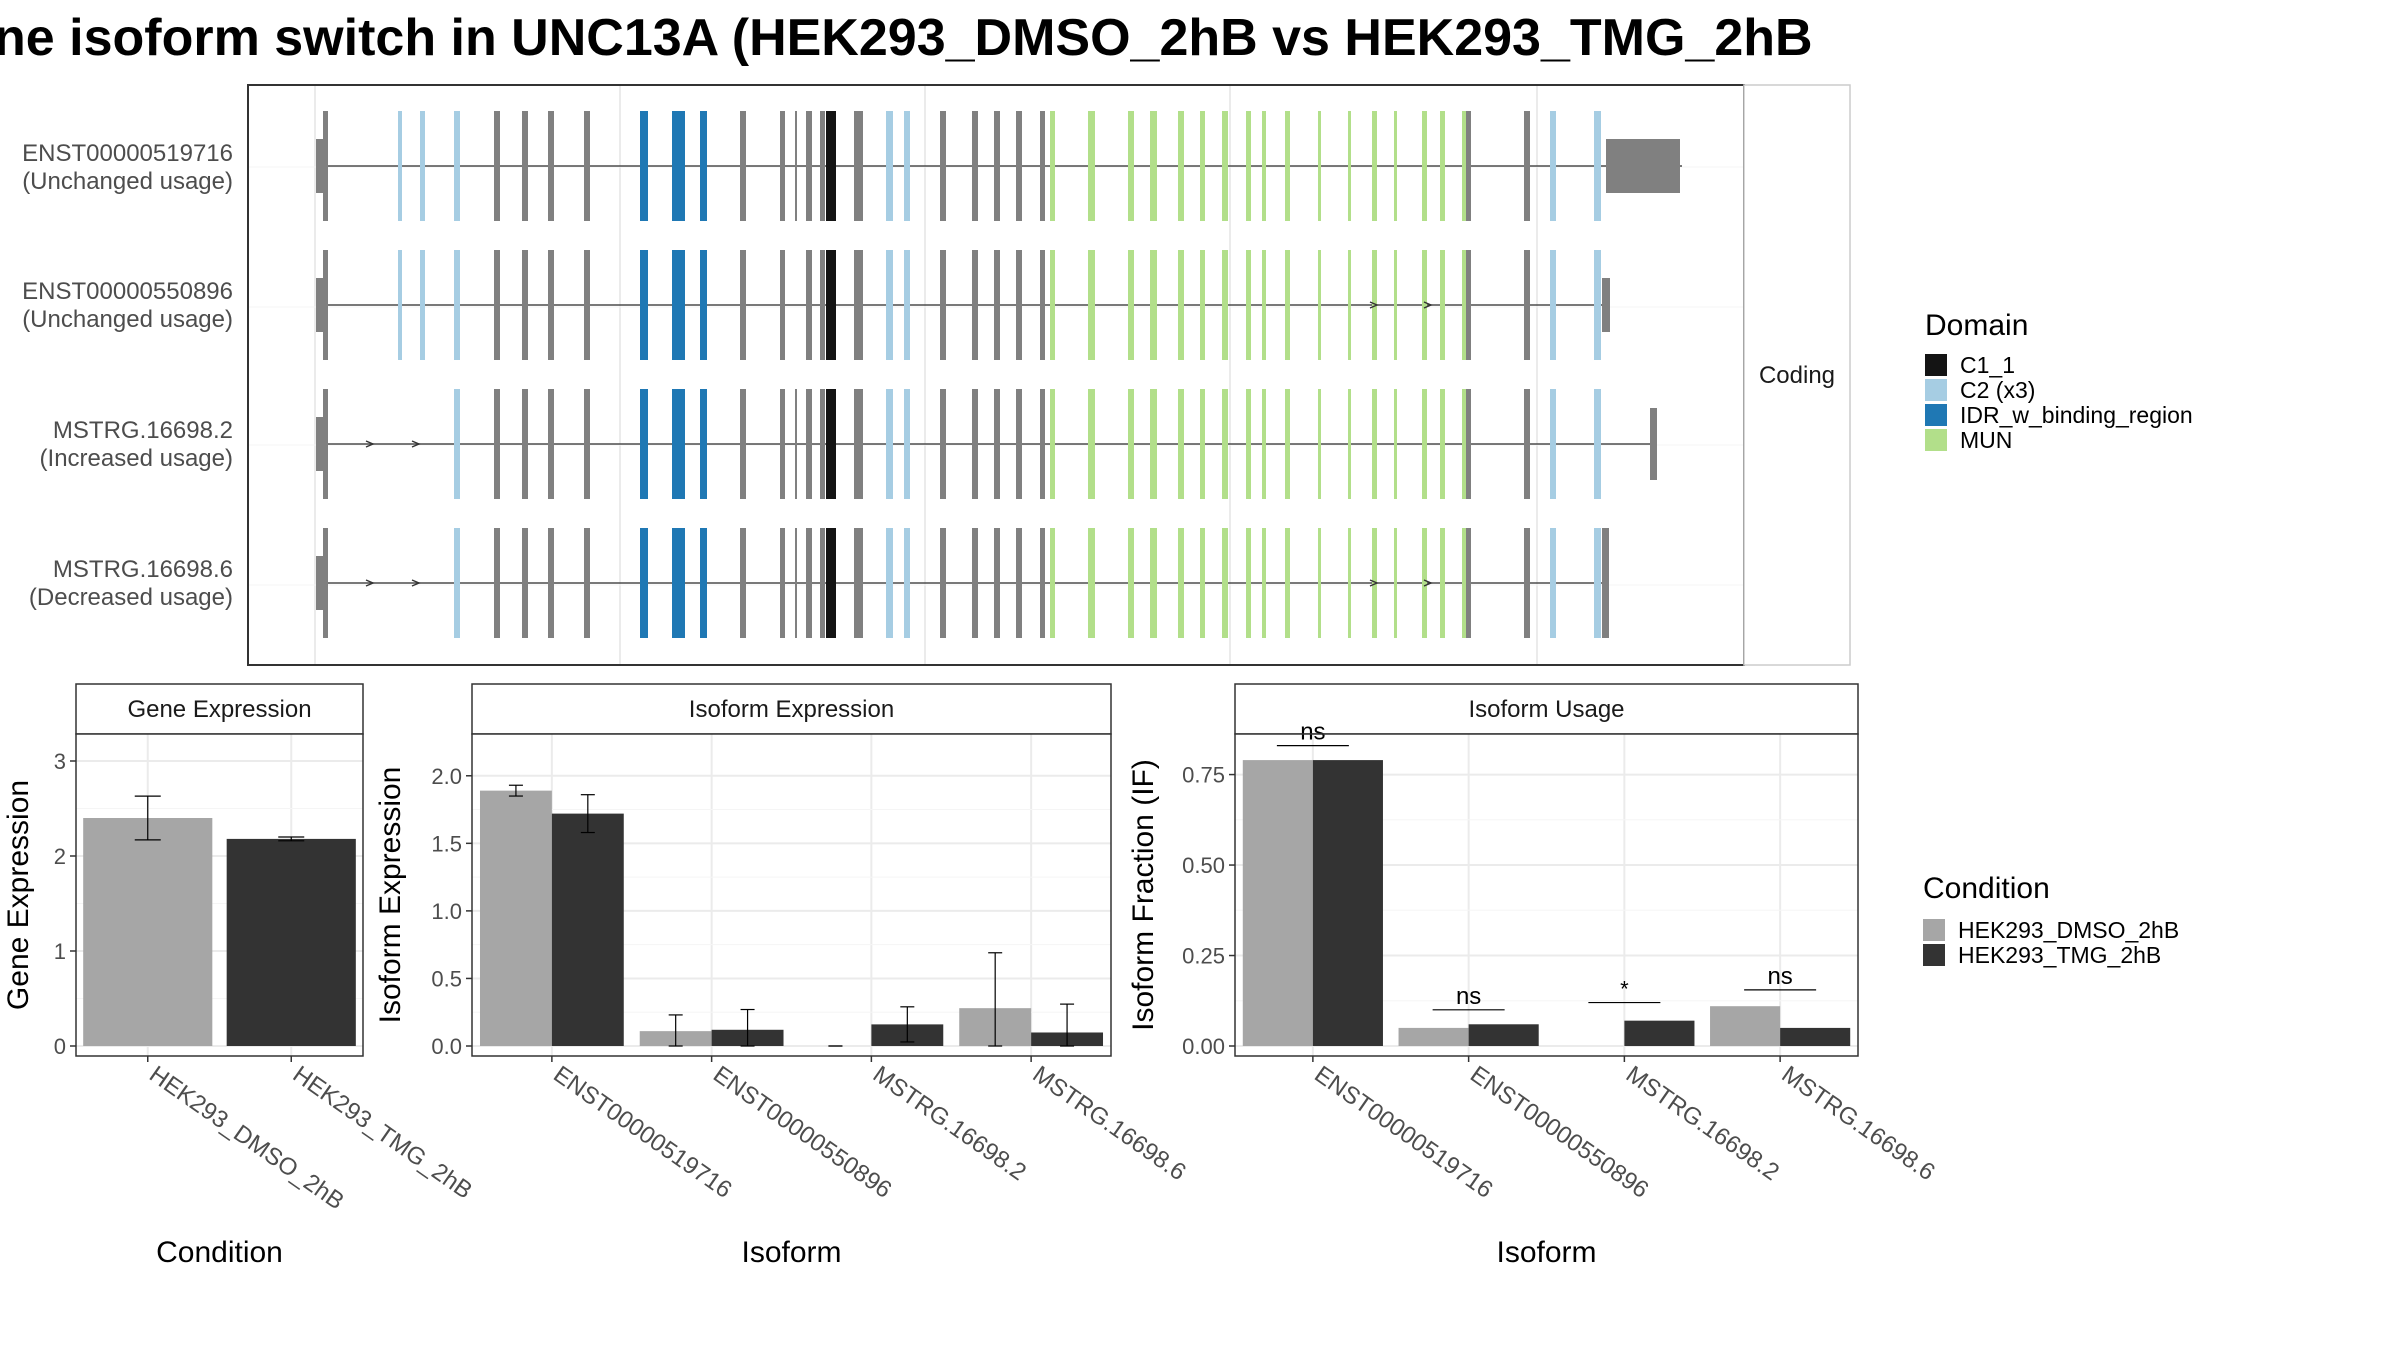  What do you see at coordinates (1203, 775) in the screenshot?
I see `y-tick-label: 0.75` at bounding box center [1203, 775].